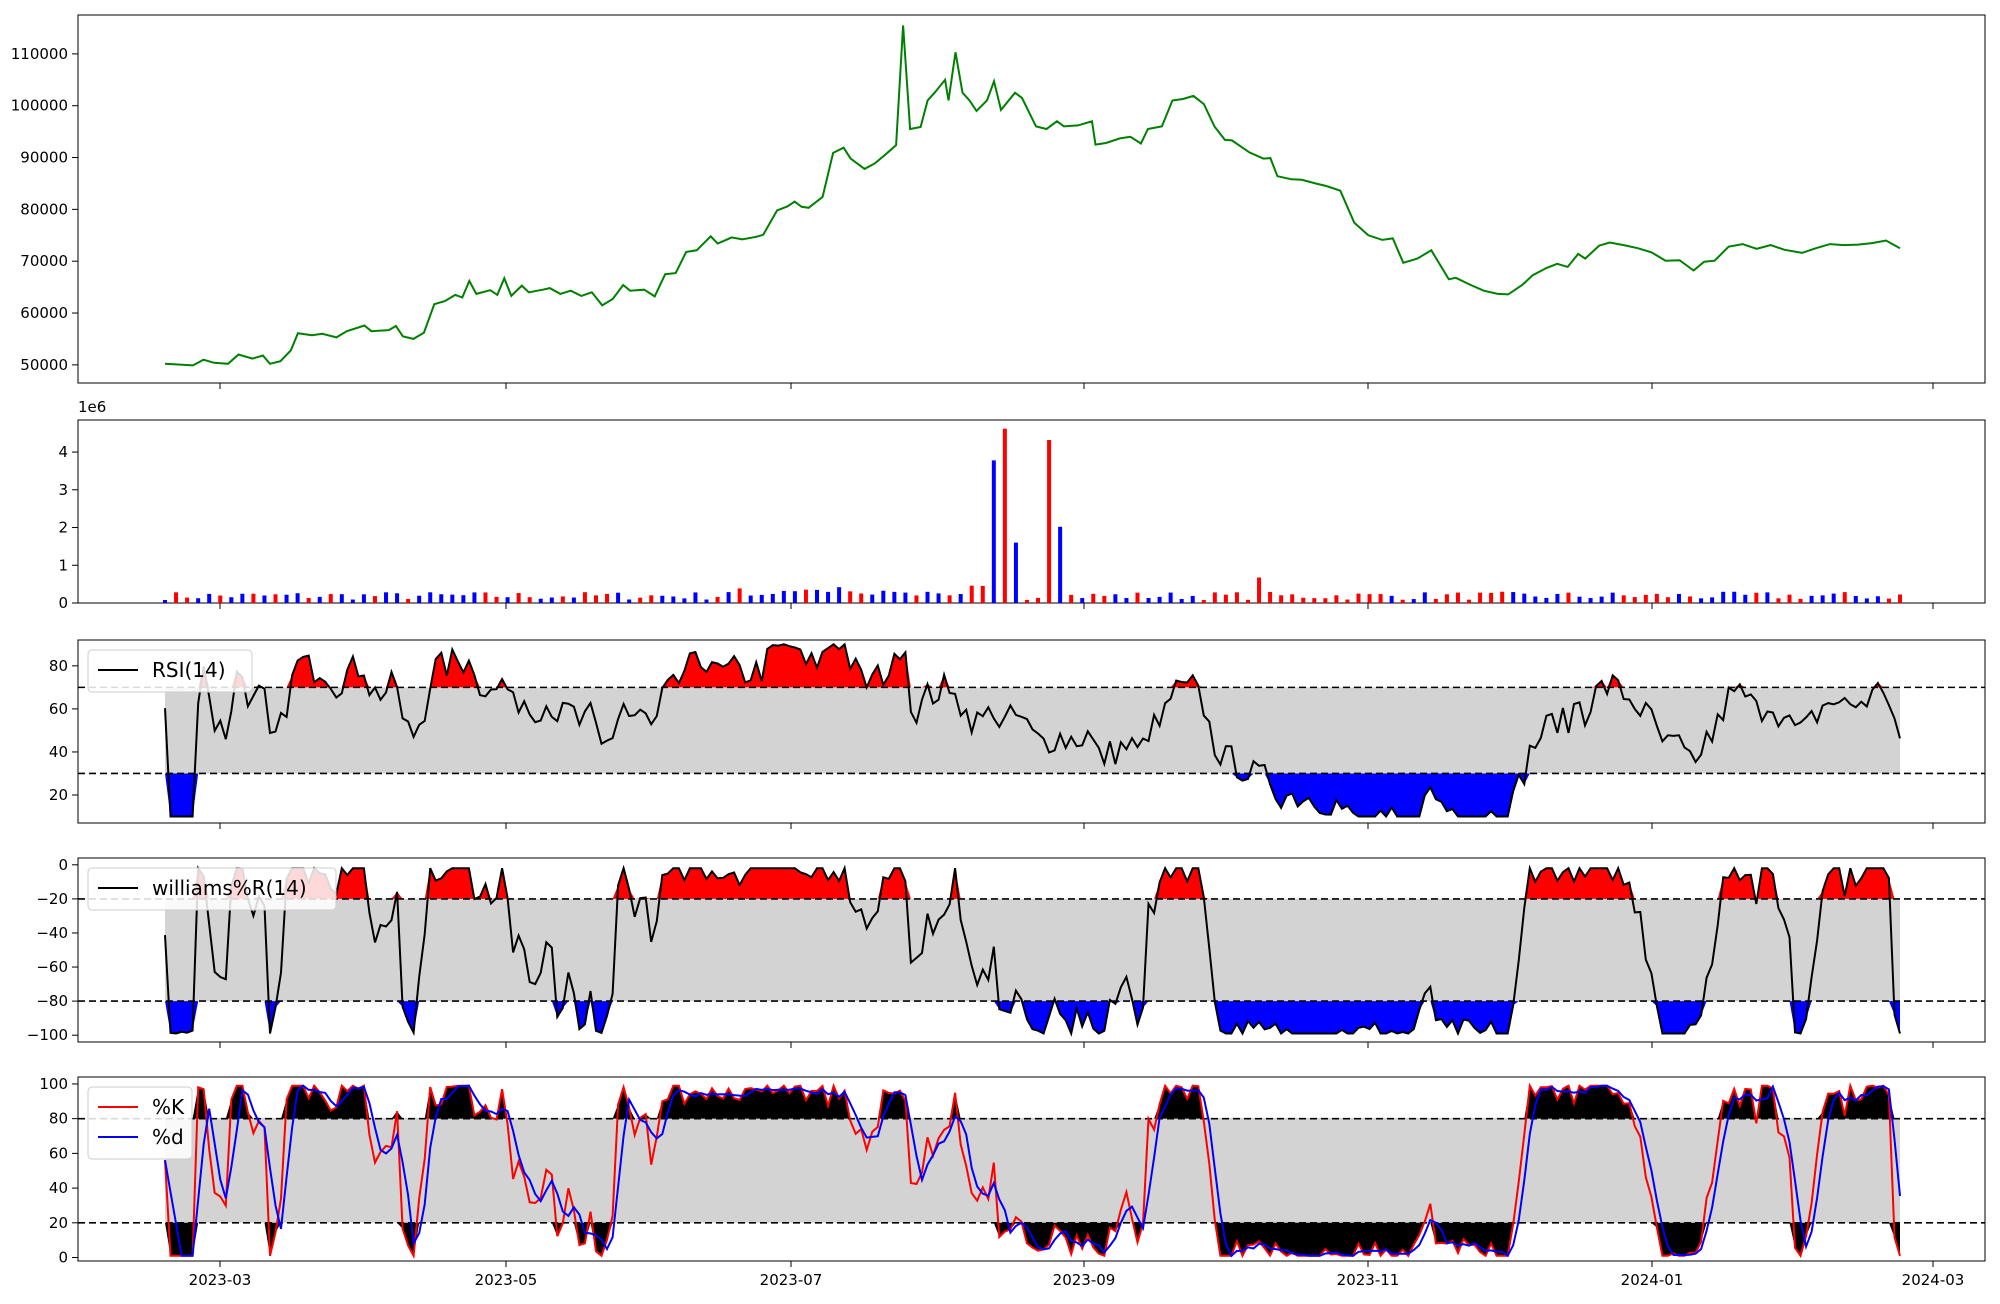 This screenshot has width=2000, height=1304. I want to click on williams-ytick-label: 0, so click(63, 865).